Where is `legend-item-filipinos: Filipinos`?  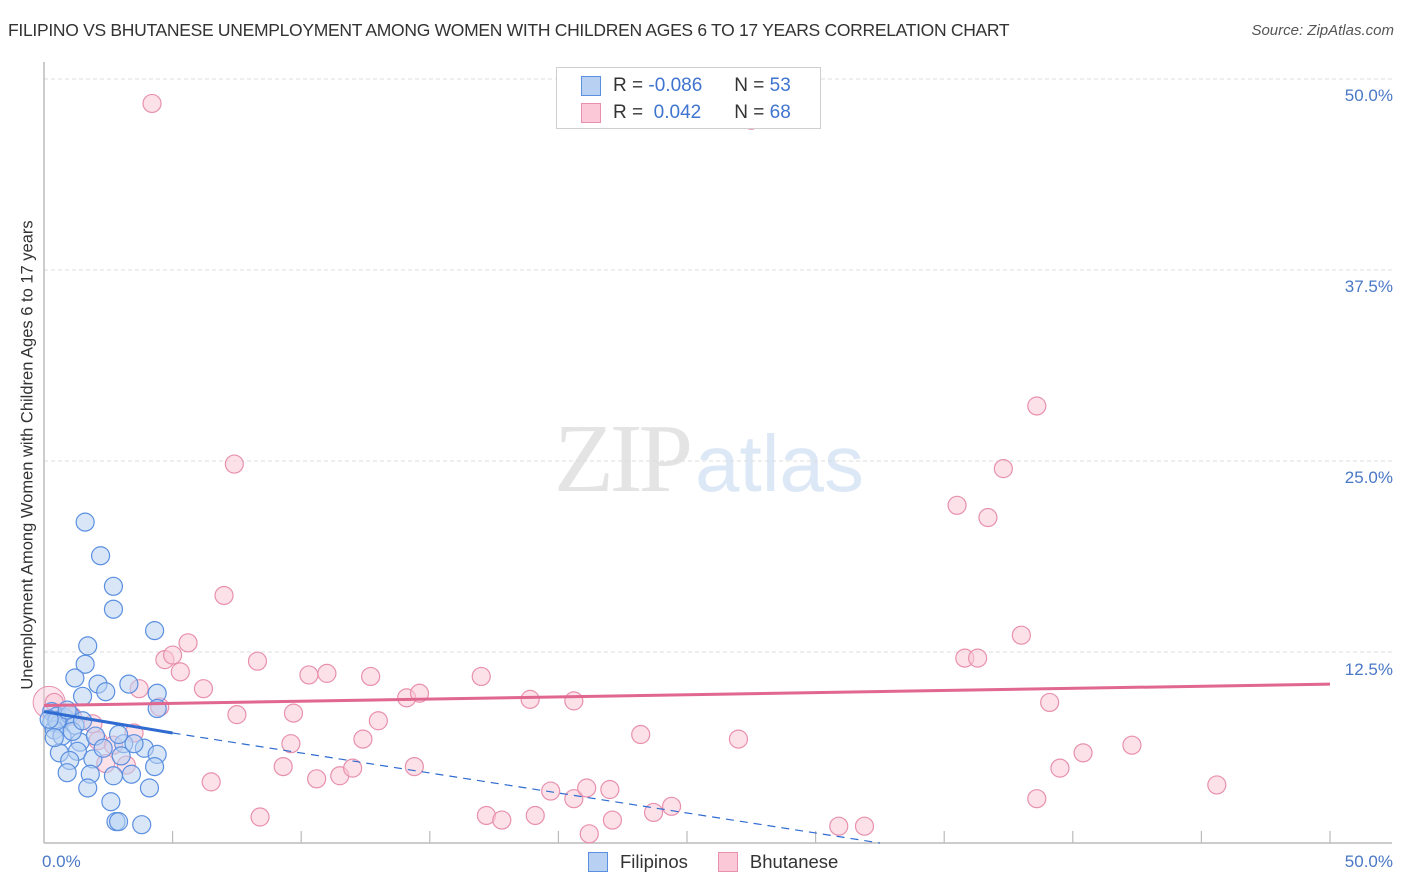
legend-item-filipinos: Filipinos is located at coordinates (638, 862).